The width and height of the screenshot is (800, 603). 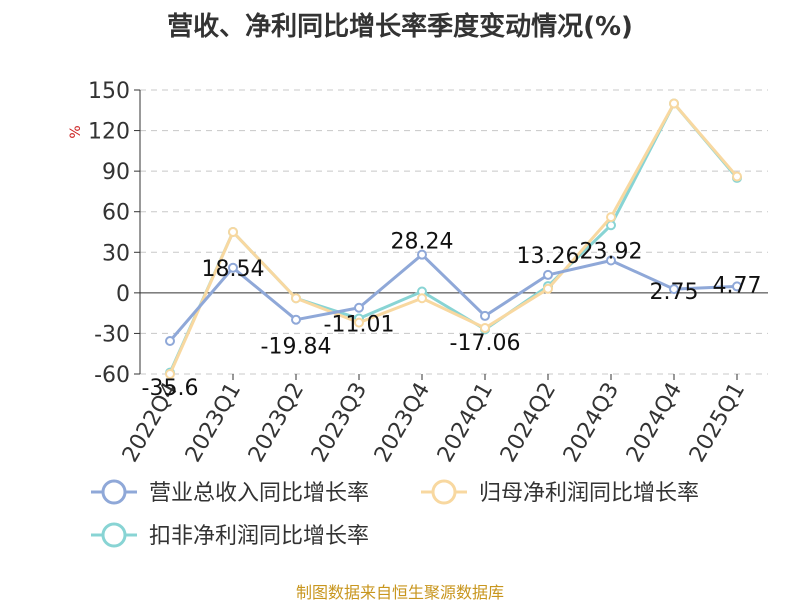 I want to click on x-tick-label-2: 2023Q2, so click(x=276, y=423).